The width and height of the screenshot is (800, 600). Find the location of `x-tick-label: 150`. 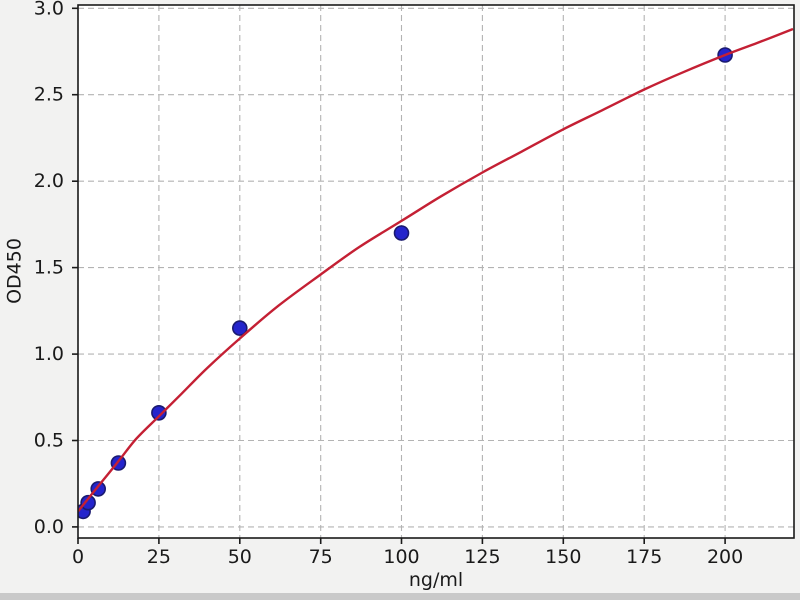

x-tick-label: 150 is located at coordinates (563, 557).